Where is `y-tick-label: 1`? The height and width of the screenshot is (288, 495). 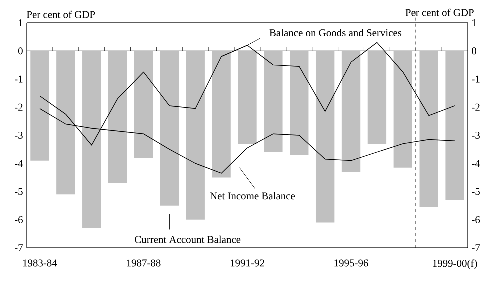 y-tick-label: 1 is located at coordinates (21, 23).